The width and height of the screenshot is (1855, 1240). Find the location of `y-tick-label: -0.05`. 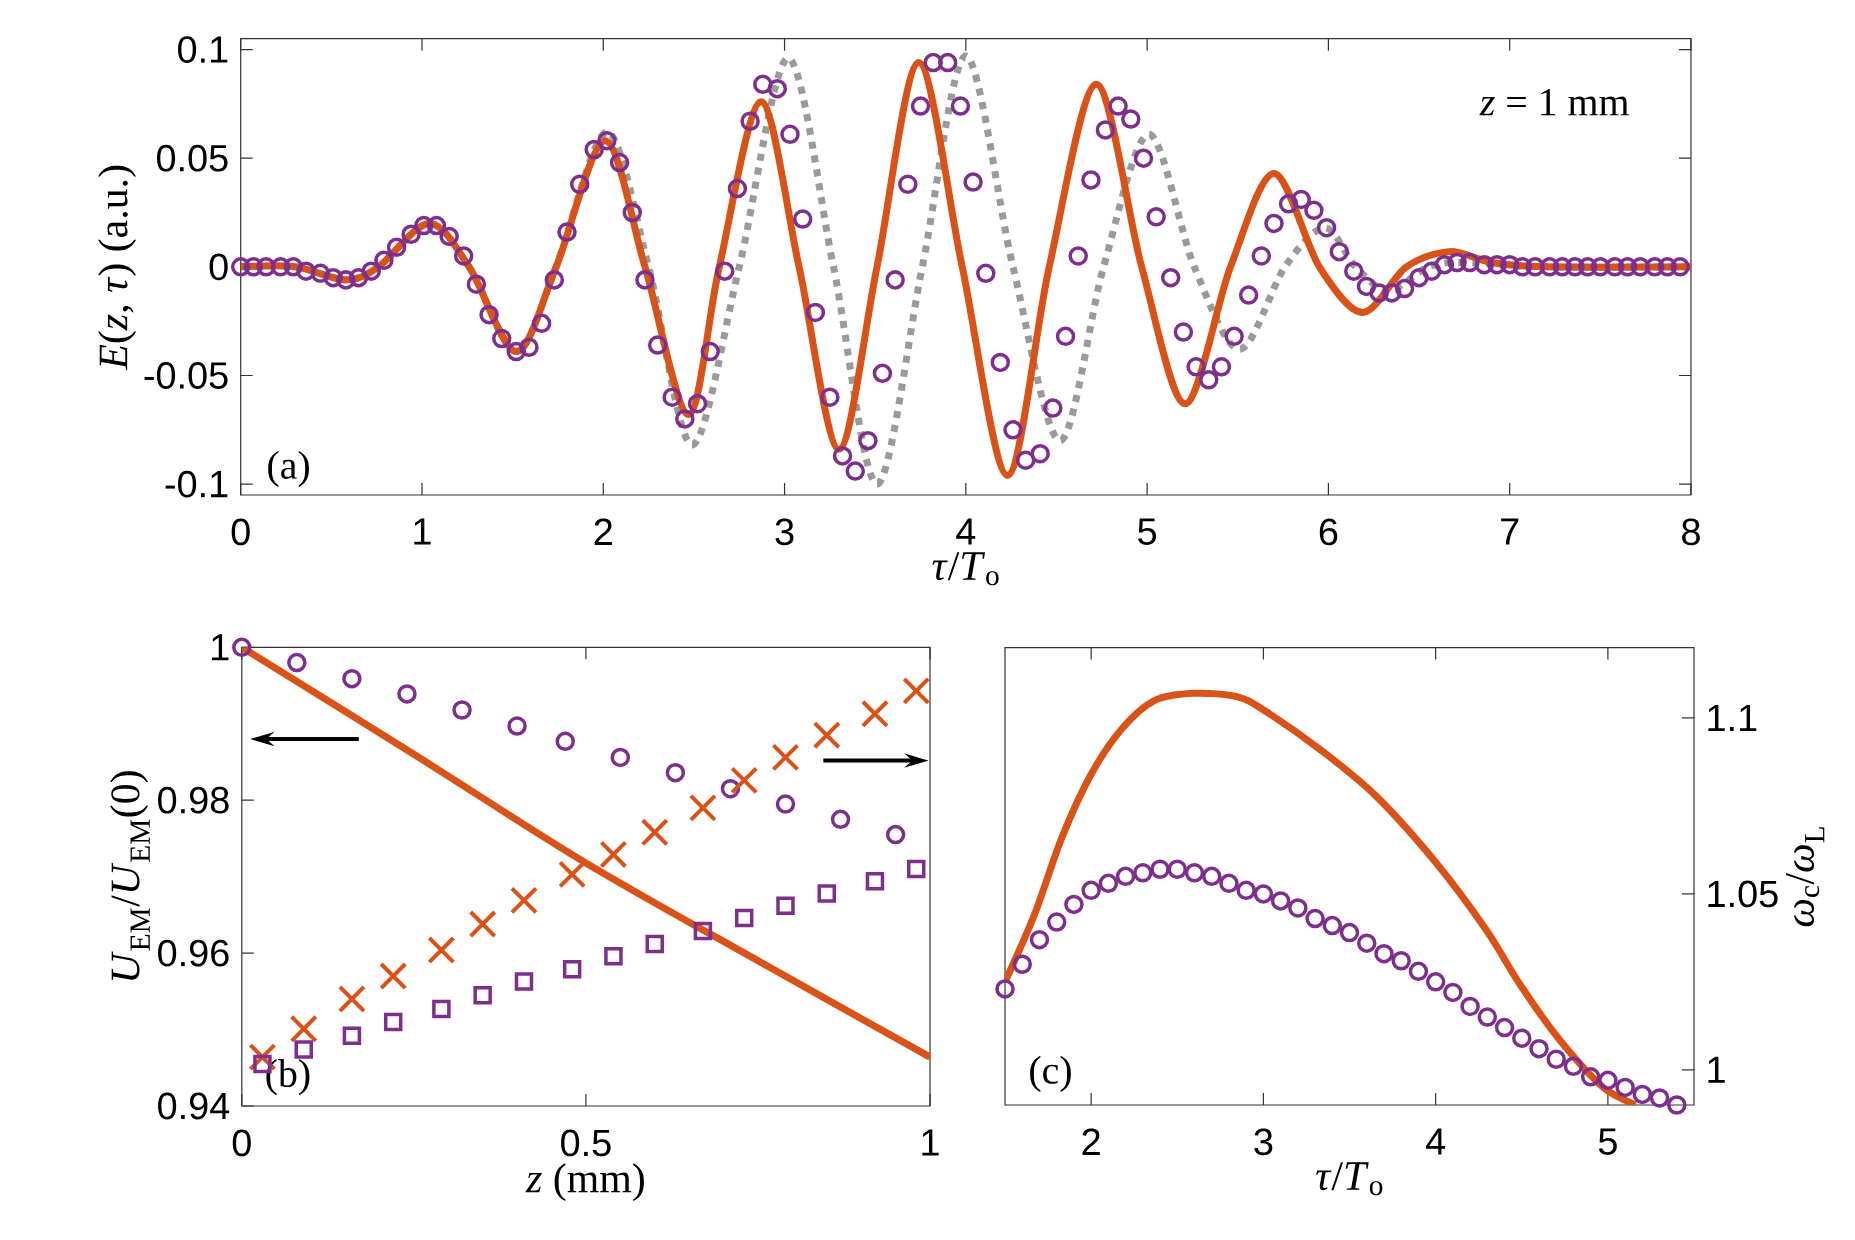

y-tick-label: -0.05 is located at coordinates (186, 375).